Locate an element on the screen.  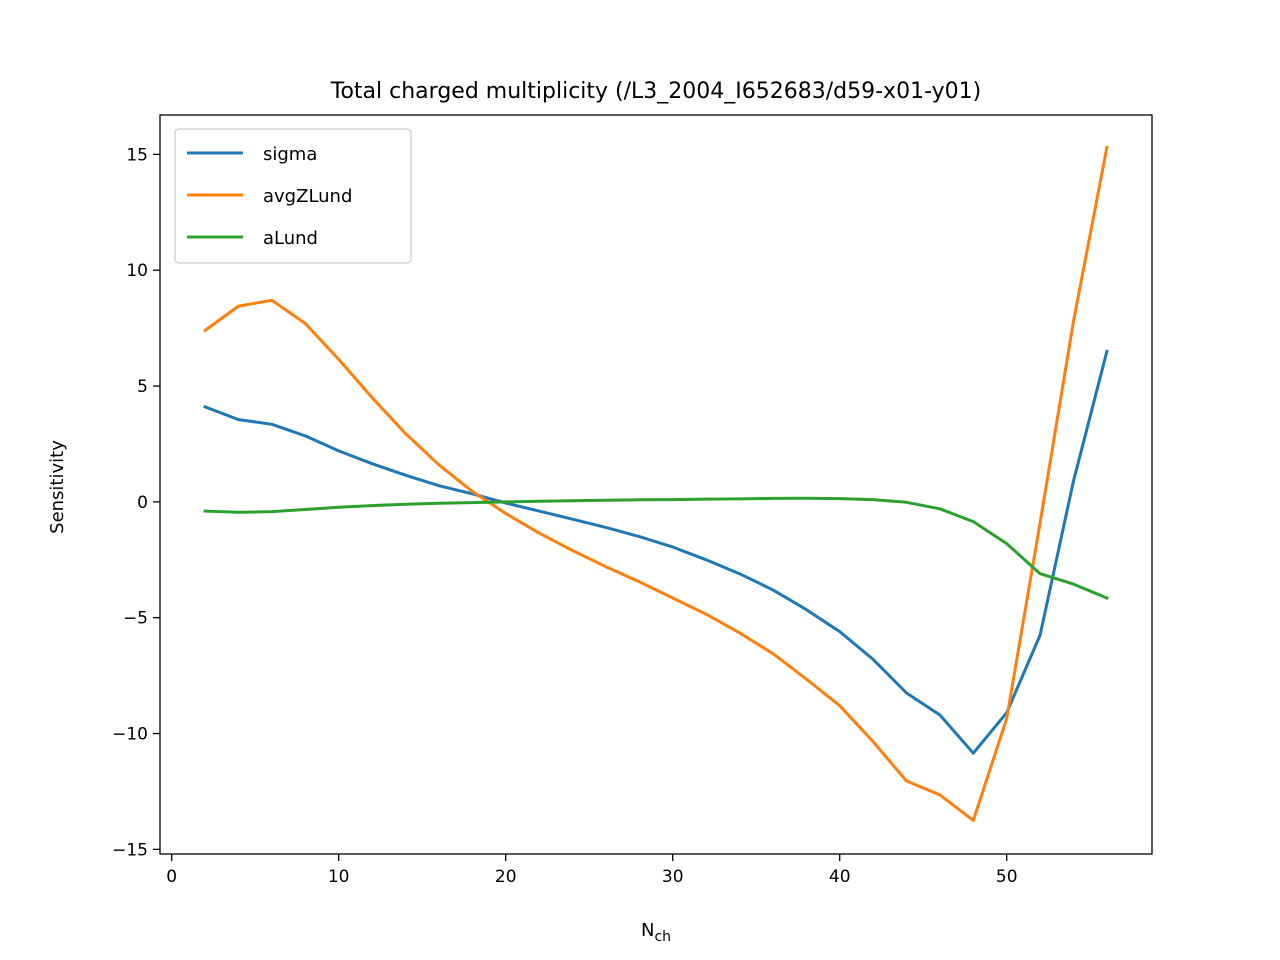
legend-box is located at coordinates (293, 196).